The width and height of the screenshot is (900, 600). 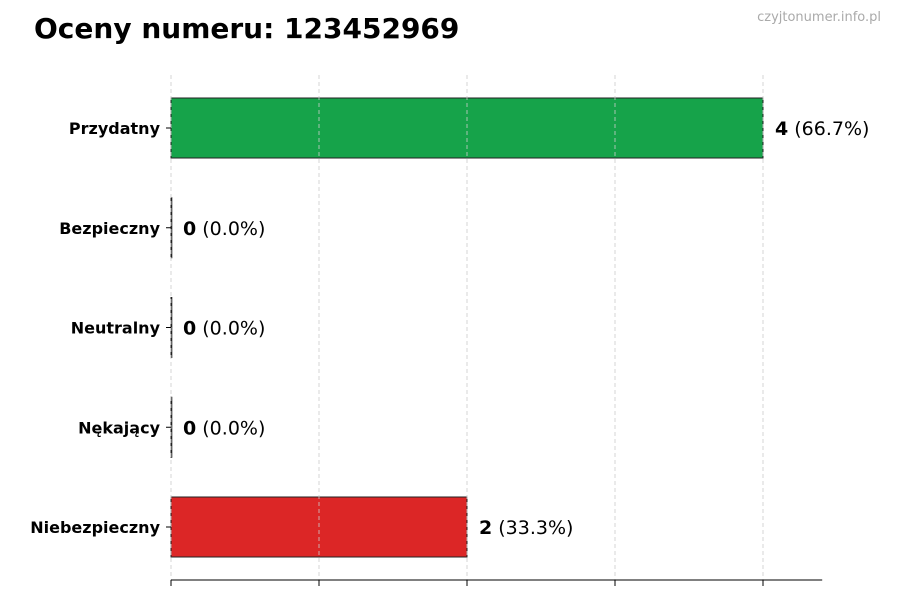 I want to click on data-label: 4 (66.7%), so click(x=822, y=129).